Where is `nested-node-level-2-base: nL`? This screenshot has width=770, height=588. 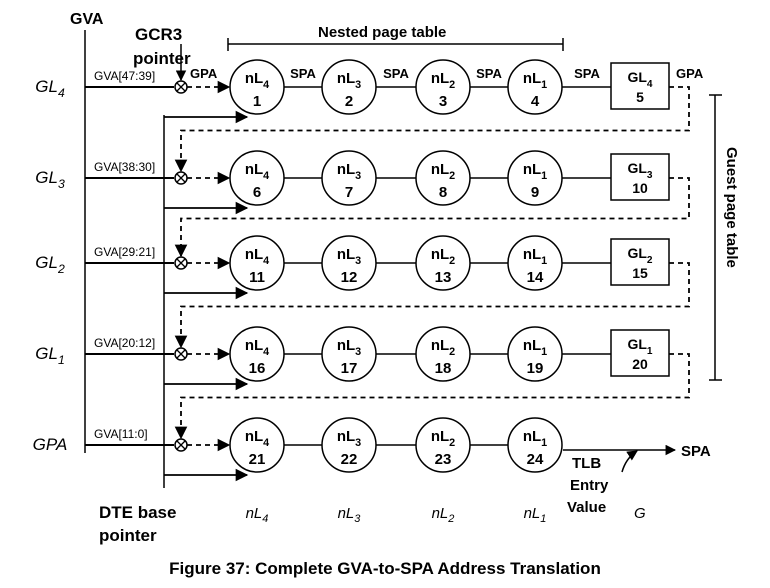 nested-node-level-2-base: nL is located at coordinates (346, 78).